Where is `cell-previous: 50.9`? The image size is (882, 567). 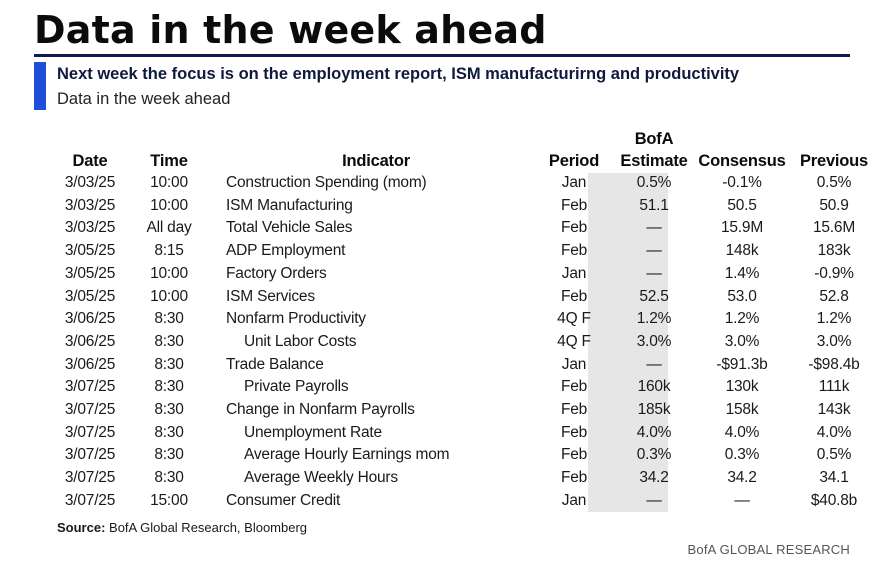 cell-previous: 50.9 is located at coordinates (834, 205).